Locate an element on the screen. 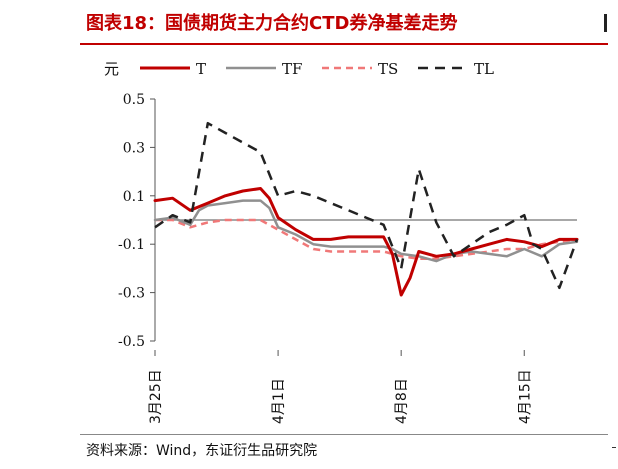  legend-label-ts: TS is located at coordinates (388, 69).